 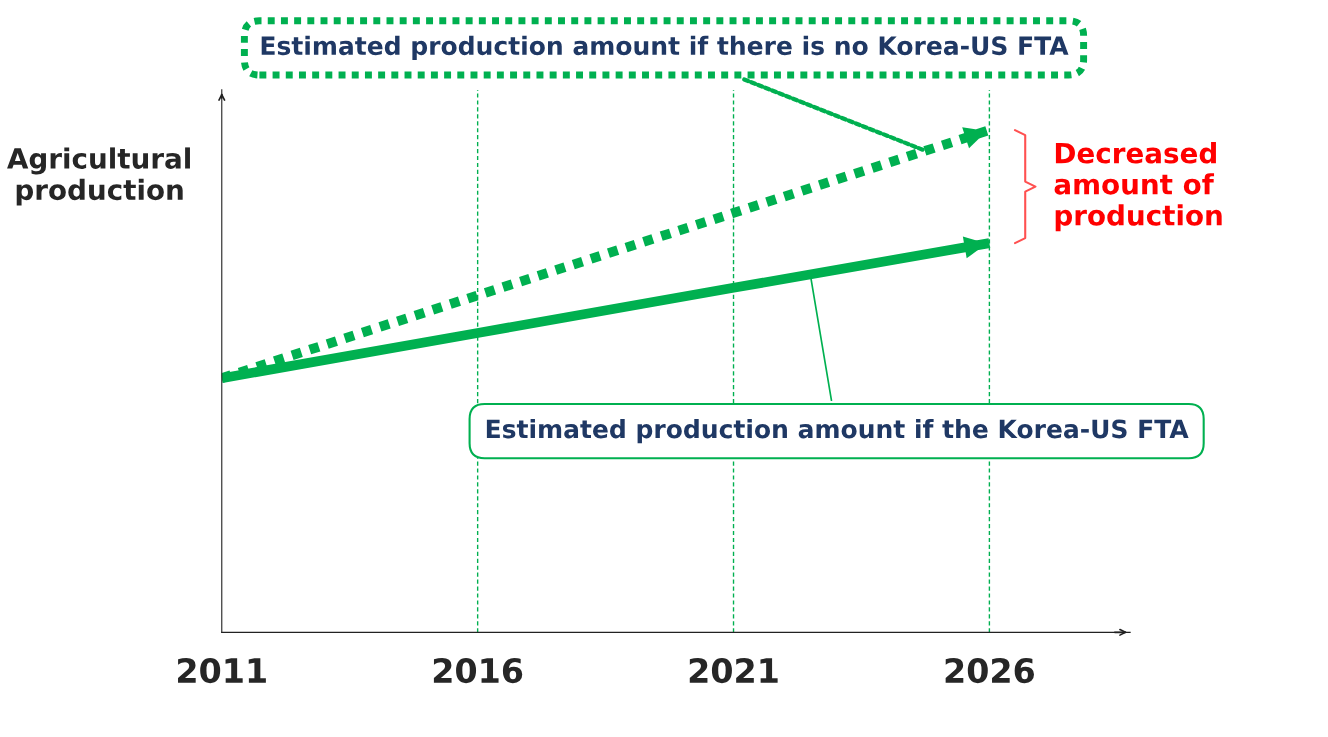 I want to click on annotation: Decreased amount of production, so click(x=1138, y=187).